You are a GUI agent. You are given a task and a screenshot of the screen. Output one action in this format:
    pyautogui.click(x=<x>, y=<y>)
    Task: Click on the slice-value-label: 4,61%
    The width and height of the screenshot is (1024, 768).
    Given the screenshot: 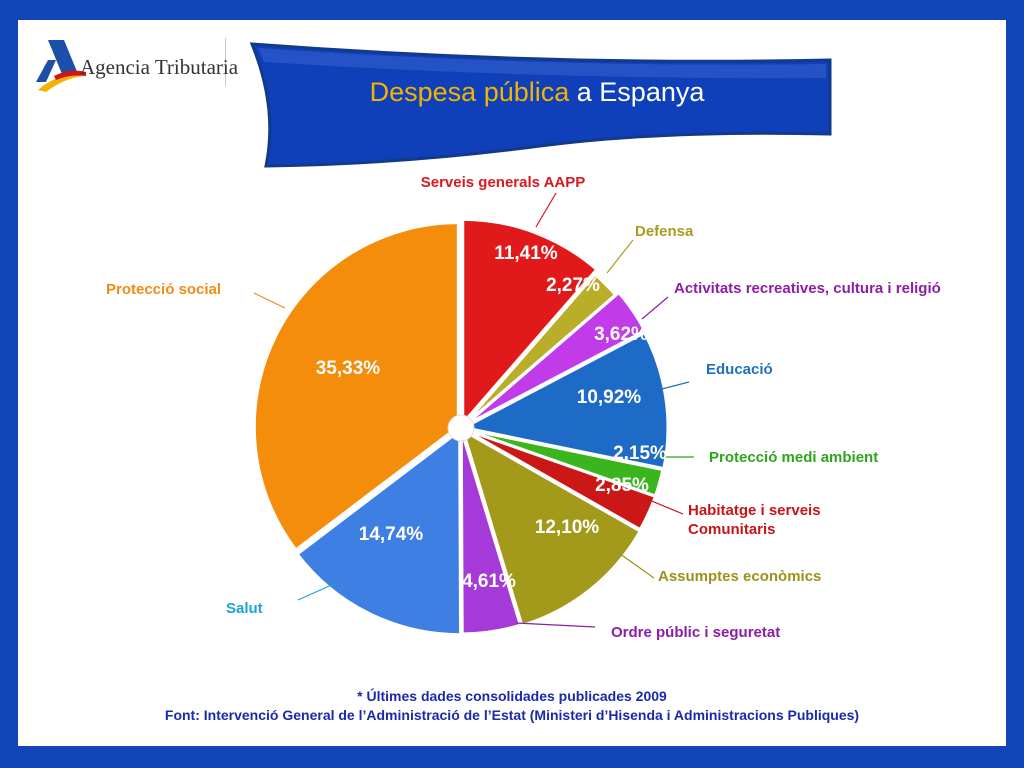 What is the action you would take?
    pyautogui.click(x=489, y=581)
    